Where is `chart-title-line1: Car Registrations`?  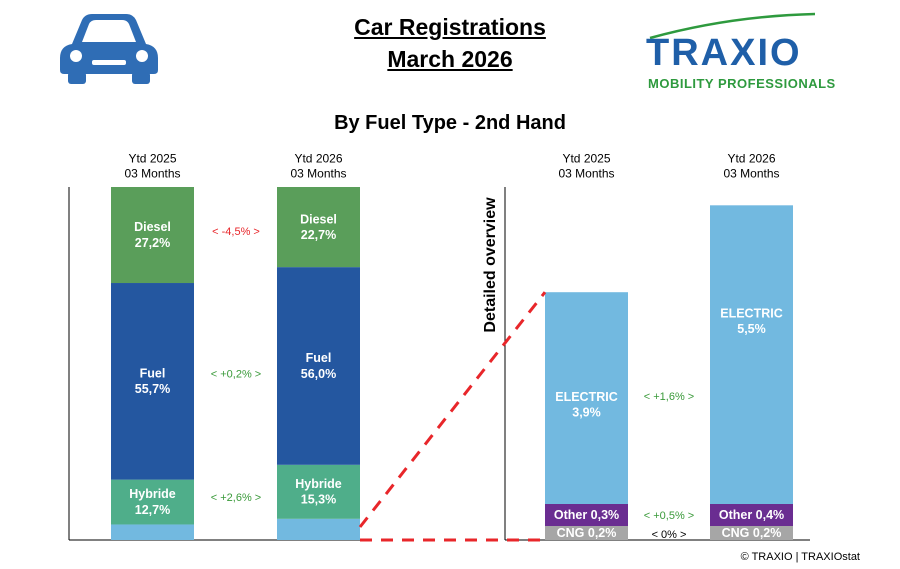 chart-title-line1: Car Registrations is located at coordinates (450, 27).